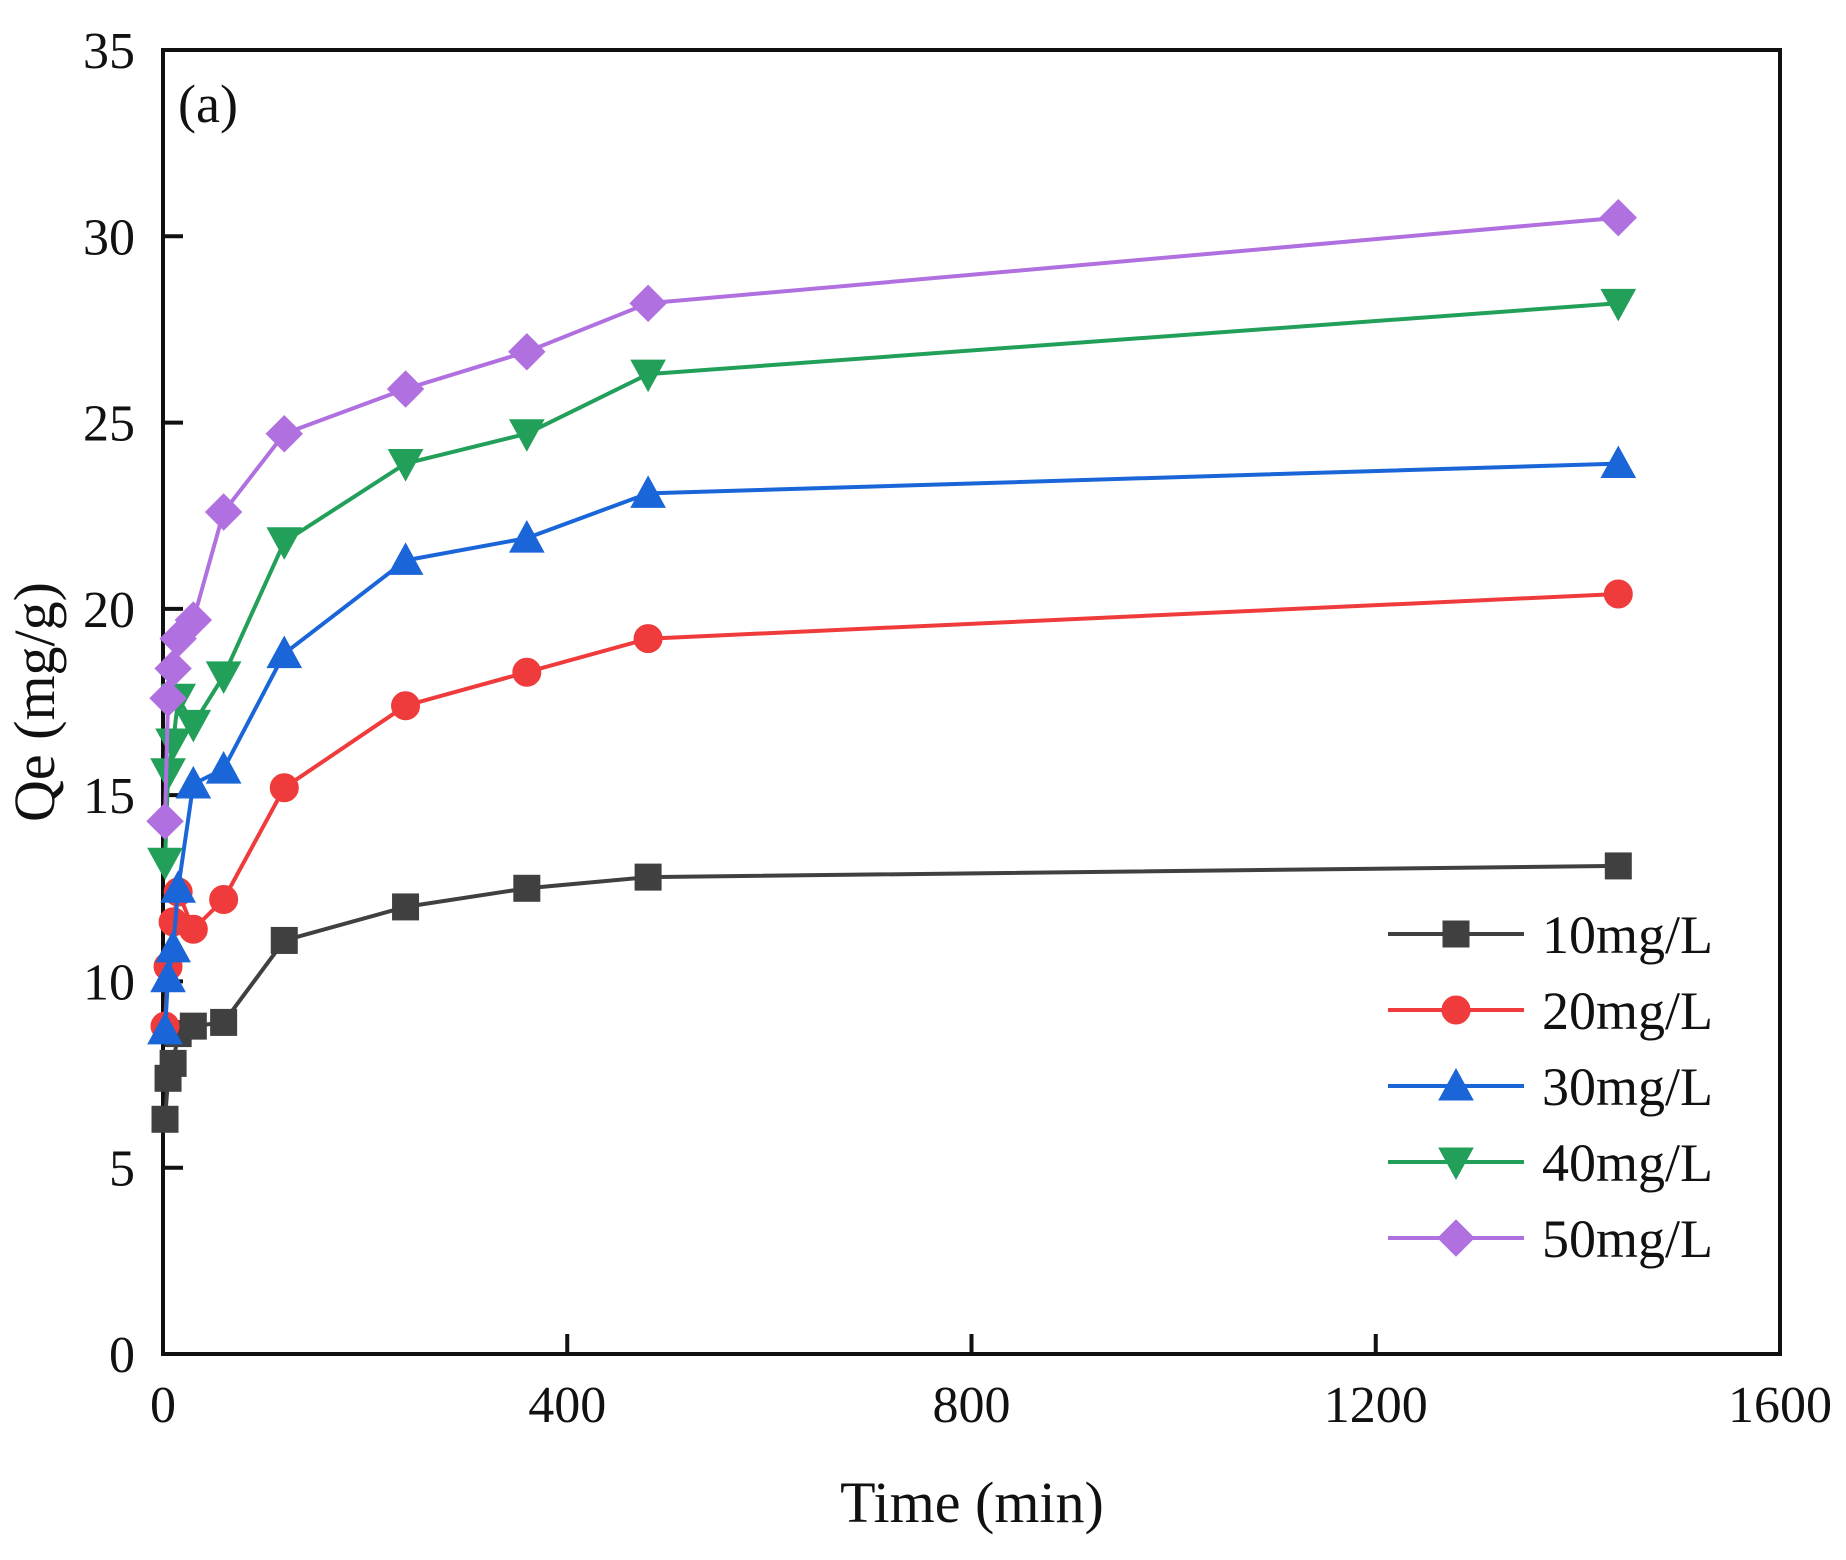  I want to click on y-axis-title: Qe (mg/g), so click(34, 702).